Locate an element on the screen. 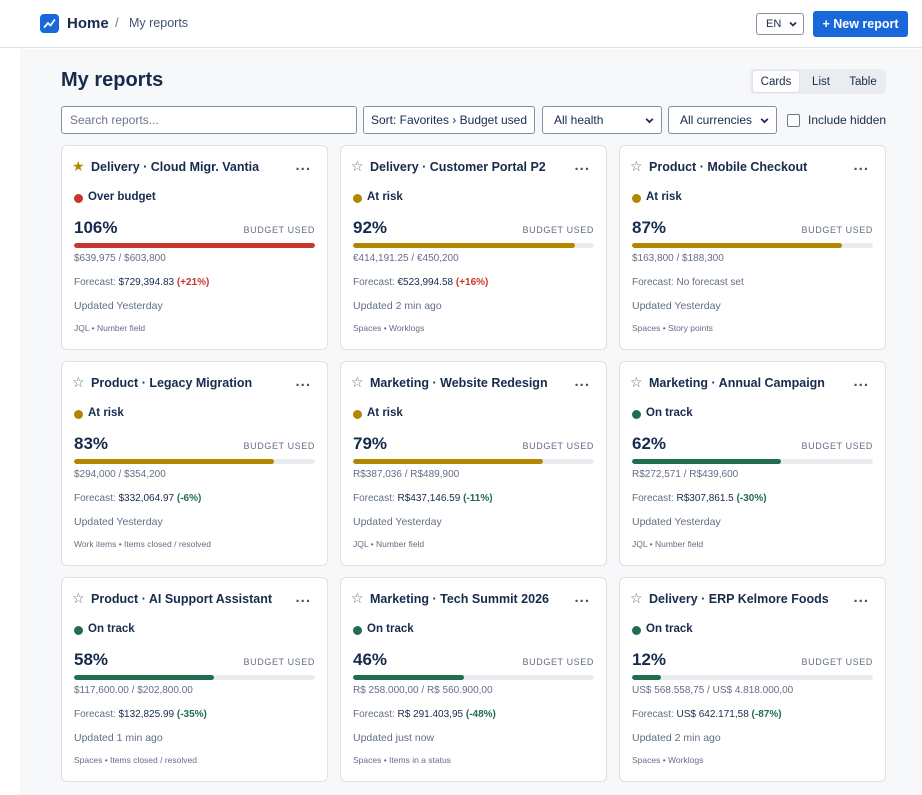 This screenshot has width=922, height=795. budget-percent: 92% is located at coordinates (370, 227).